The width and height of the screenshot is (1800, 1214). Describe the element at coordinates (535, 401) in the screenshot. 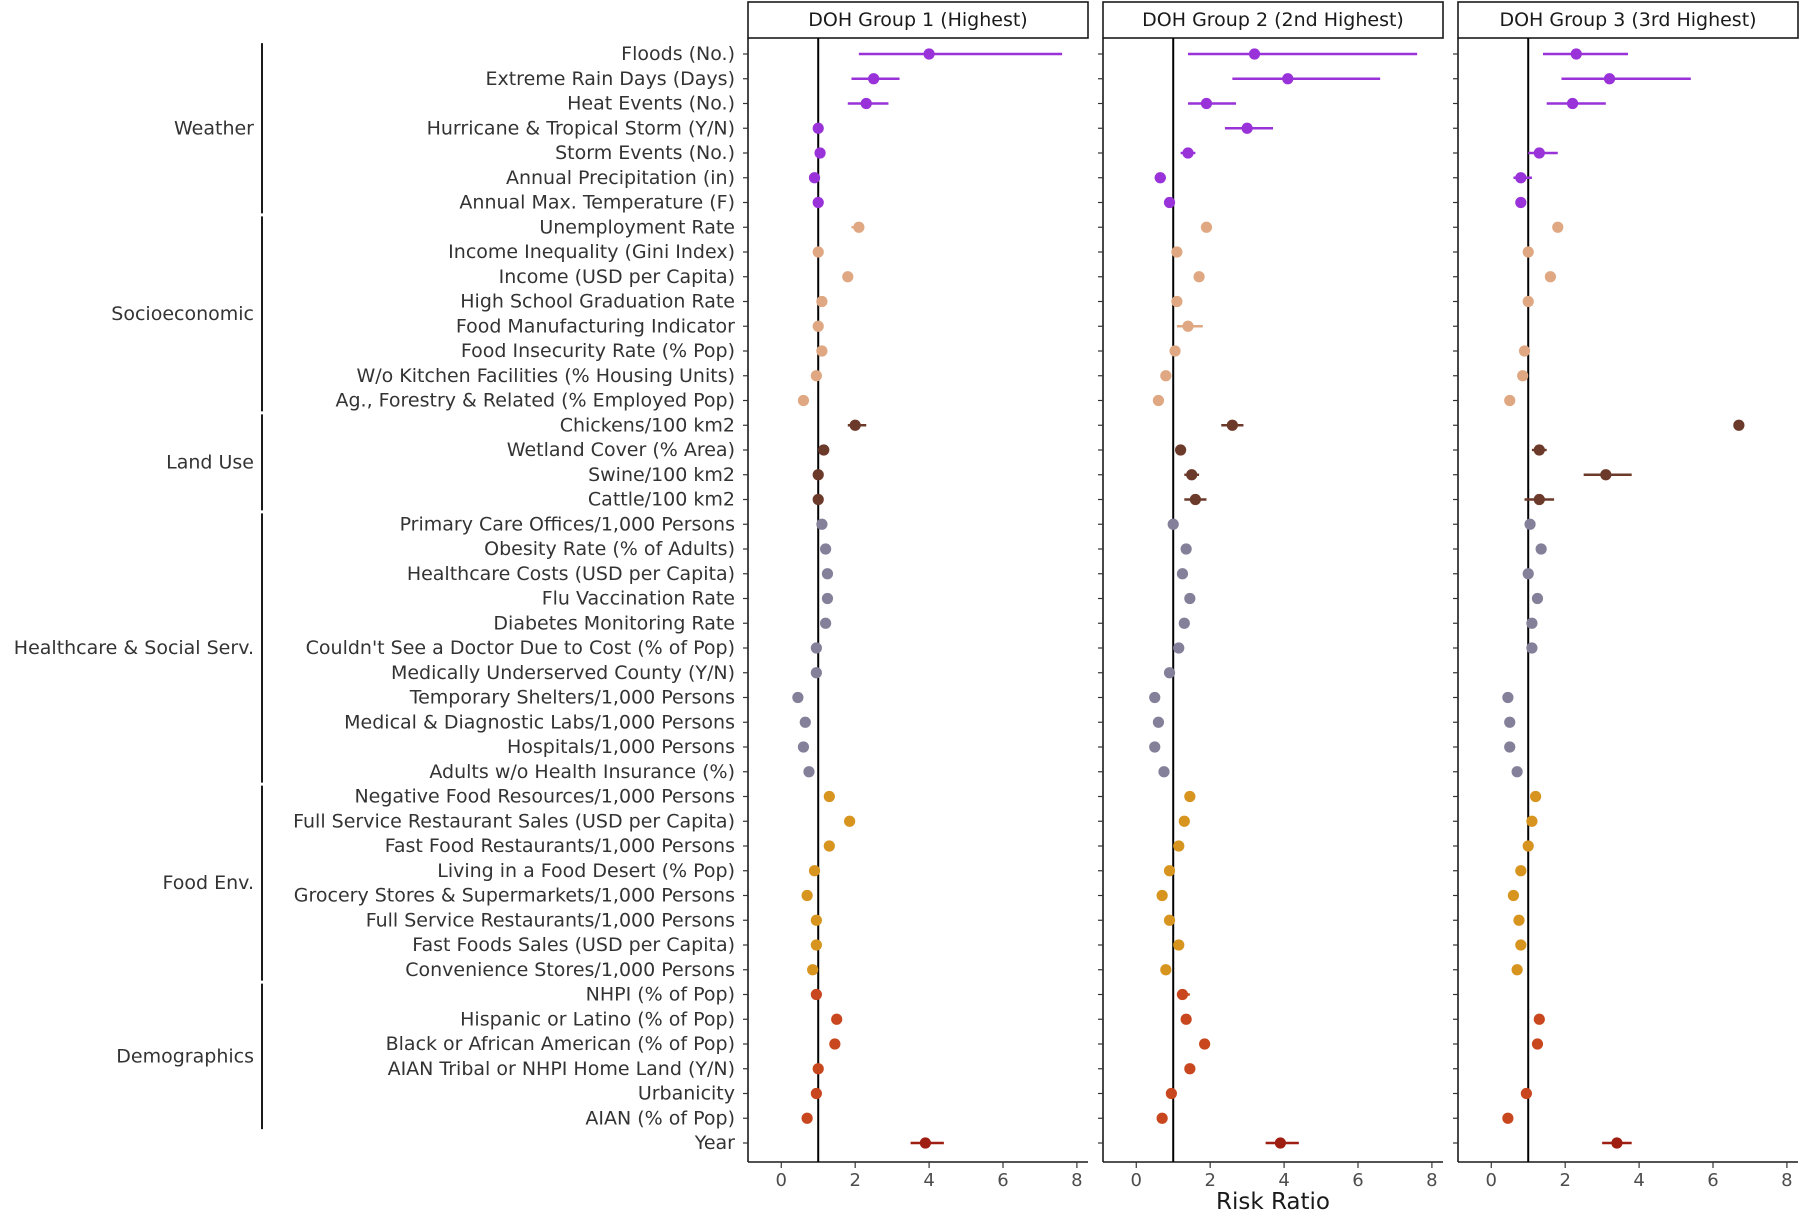

I see `variable-label: Ag., Forestry & Related (% Employed Pop)` at that location.